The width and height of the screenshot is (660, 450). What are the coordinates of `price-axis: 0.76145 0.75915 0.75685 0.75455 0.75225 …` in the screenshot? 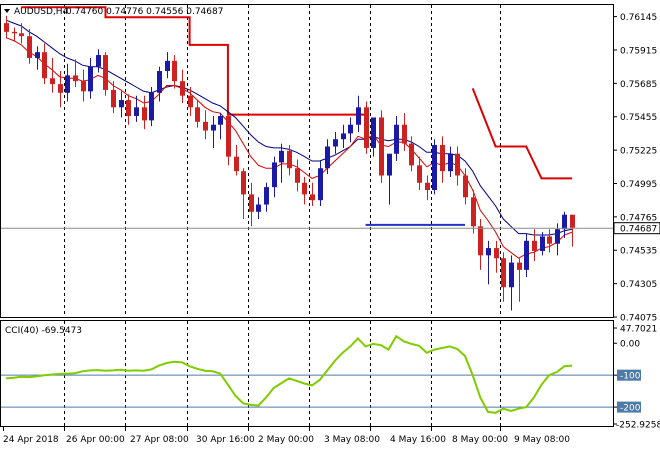 It's located at (636, 168).